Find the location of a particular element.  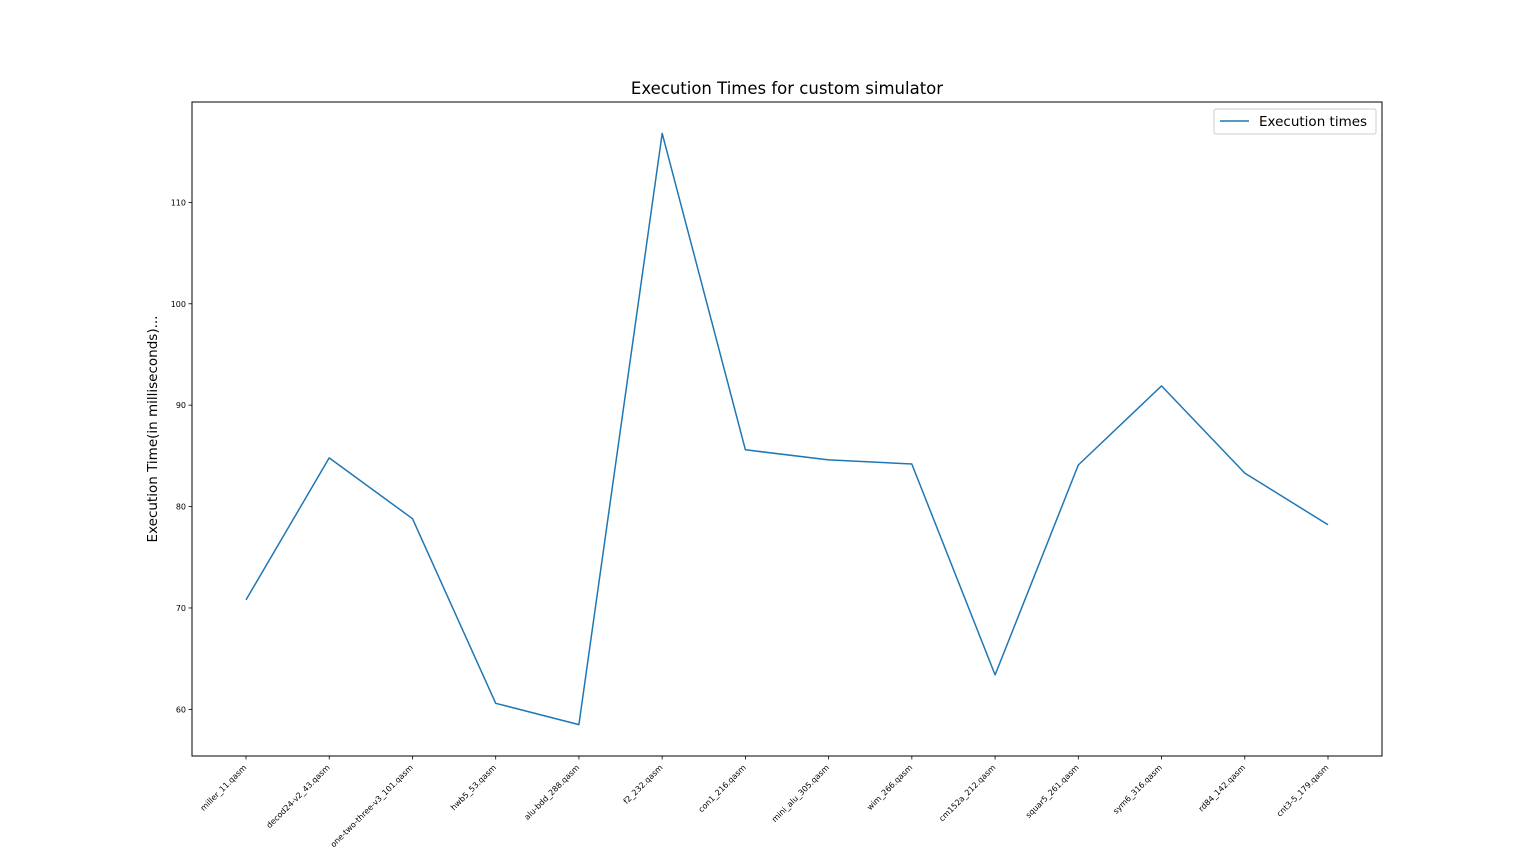

x-tick-label: f2_232.qasm is located at coordinates (643, 784).